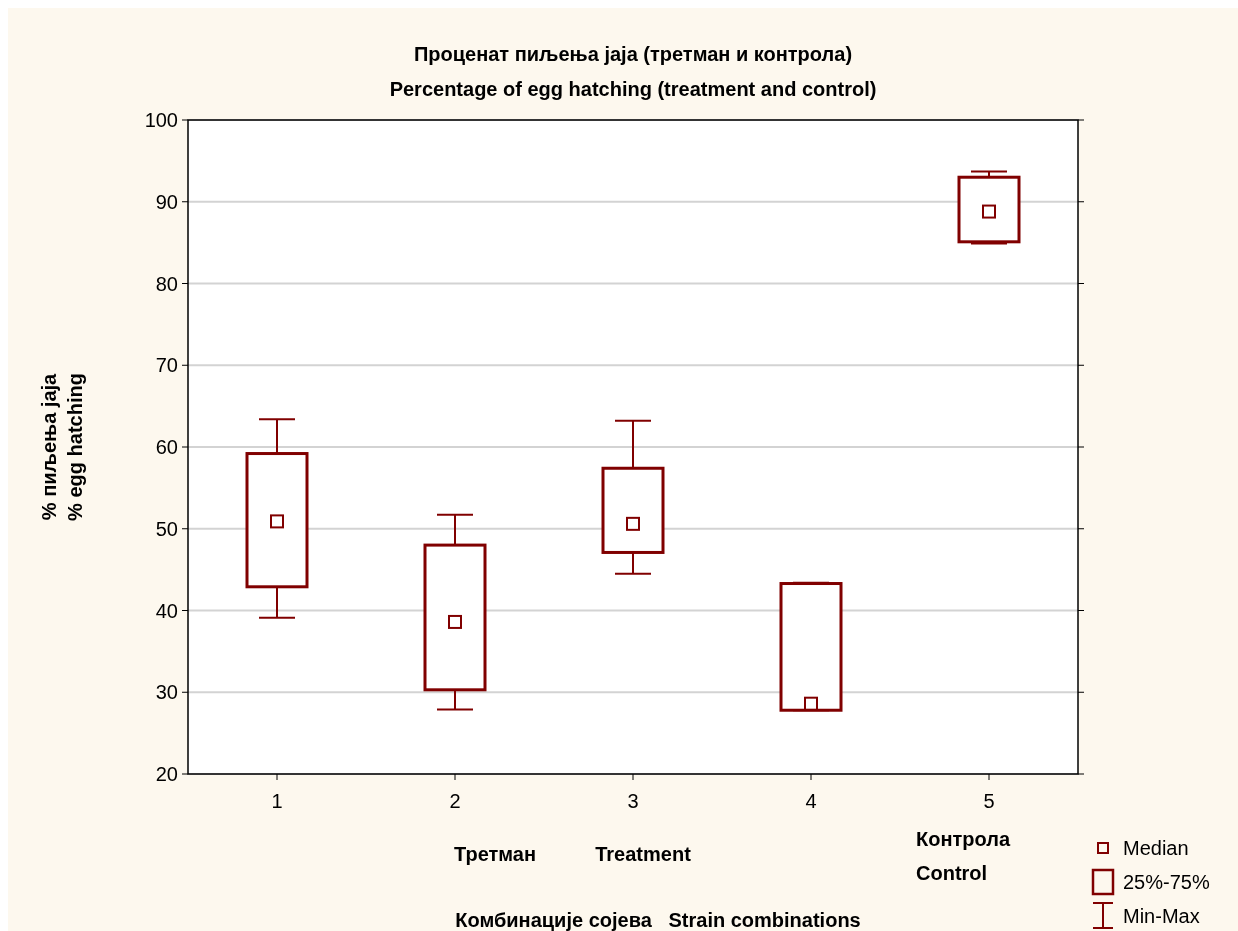 This screenshot has width=1238, height=931. What do you see at coordinates (633, 54) in the screenshot?
I see `chart-title: Проценат пиљења јаја (третман и контрола)` at bounding box center [633, 54].